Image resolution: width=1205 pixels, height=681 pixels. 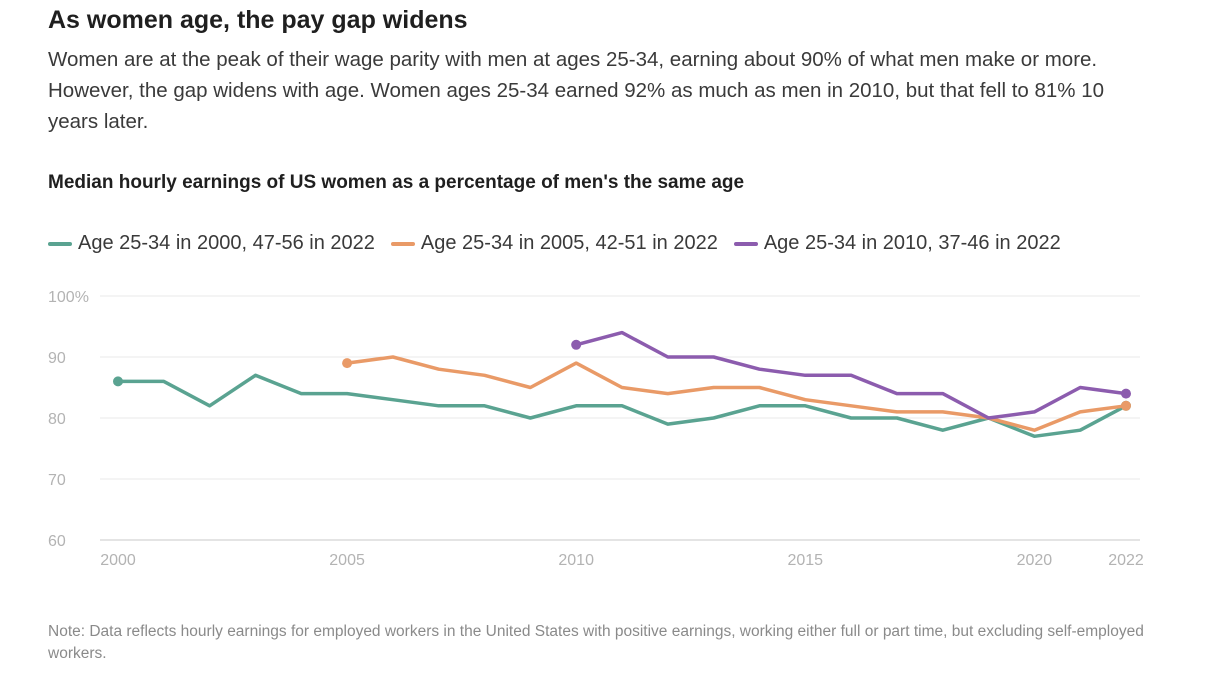 I want to click on series-3-end-point, so click(x=1126, y=393).